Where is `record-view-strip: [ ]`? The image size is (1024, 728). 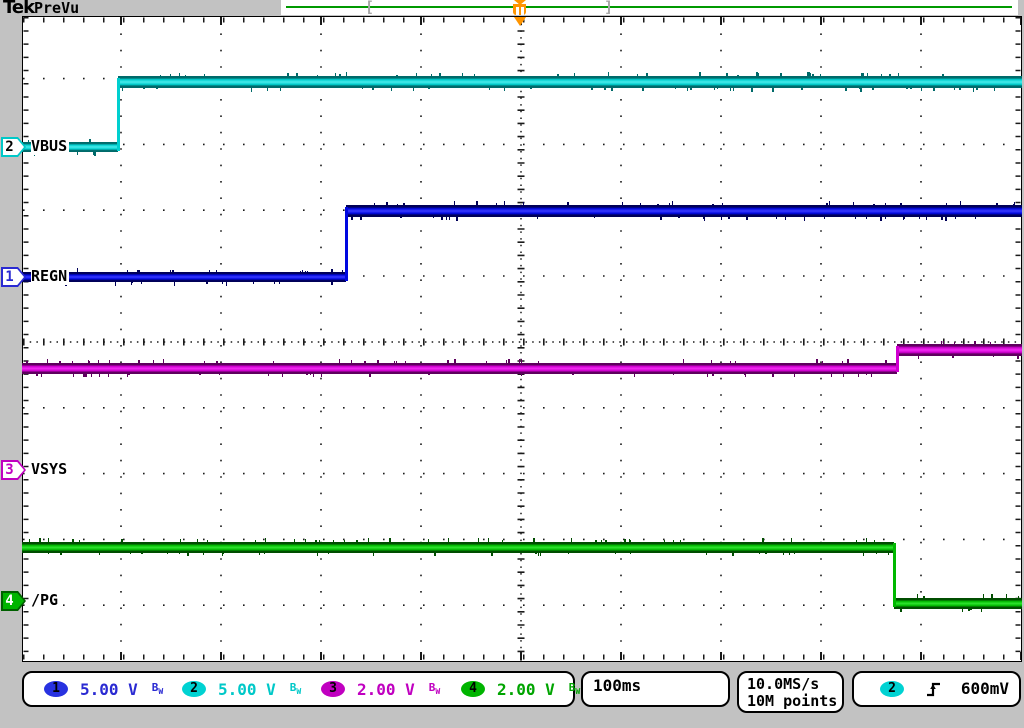
record-view-strip: [ ] is located at coordinates (649, 8).